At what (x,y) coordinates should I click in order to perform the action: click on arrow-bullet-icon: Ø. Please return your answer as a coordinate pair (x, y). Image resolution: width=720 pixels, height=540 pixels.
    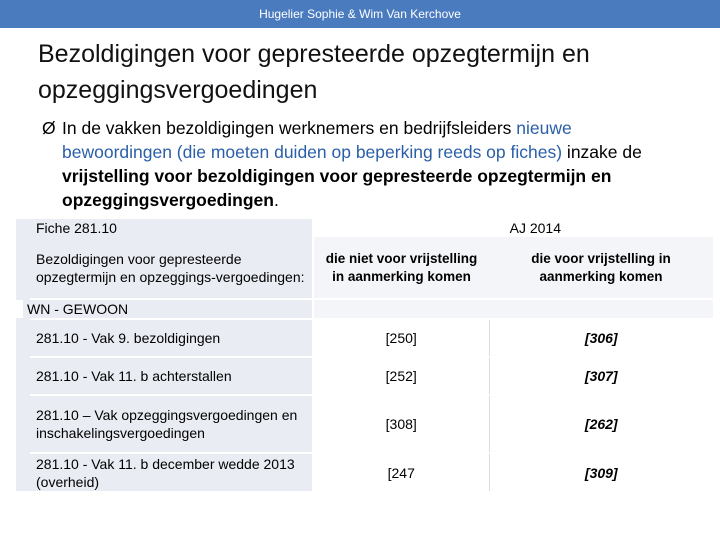
    Looking at the image, I should click on (49, 128).